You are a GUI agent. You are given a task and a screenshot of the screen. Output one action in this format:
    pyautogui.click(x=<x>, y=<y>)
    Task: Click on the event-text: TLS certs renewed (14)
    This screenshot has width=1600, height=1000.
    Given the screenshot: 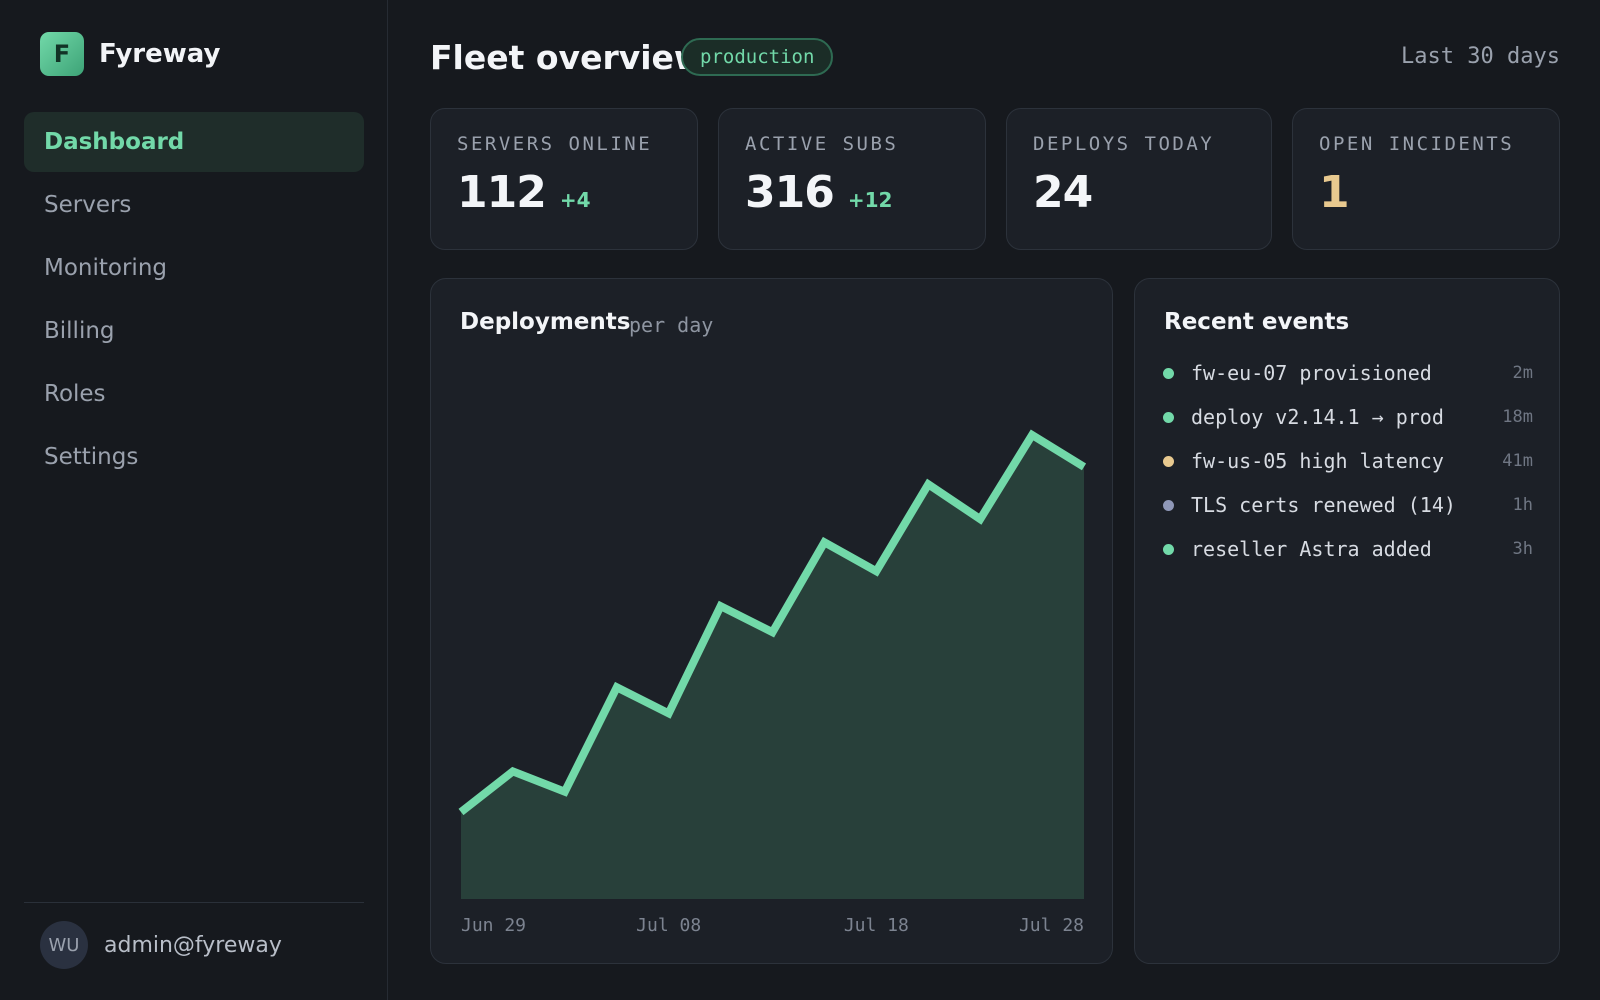 What is the action you would take?
    pyautogui.click(x=1323, y=505)
    